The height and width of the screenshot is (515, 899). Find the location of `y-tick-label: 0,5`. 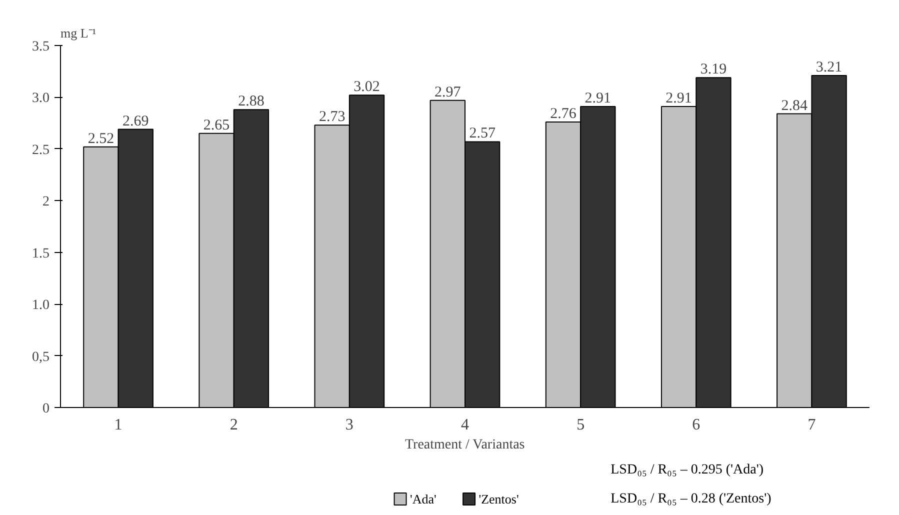

y-tick-label: 0,5 is located at coordinates (41, 357).